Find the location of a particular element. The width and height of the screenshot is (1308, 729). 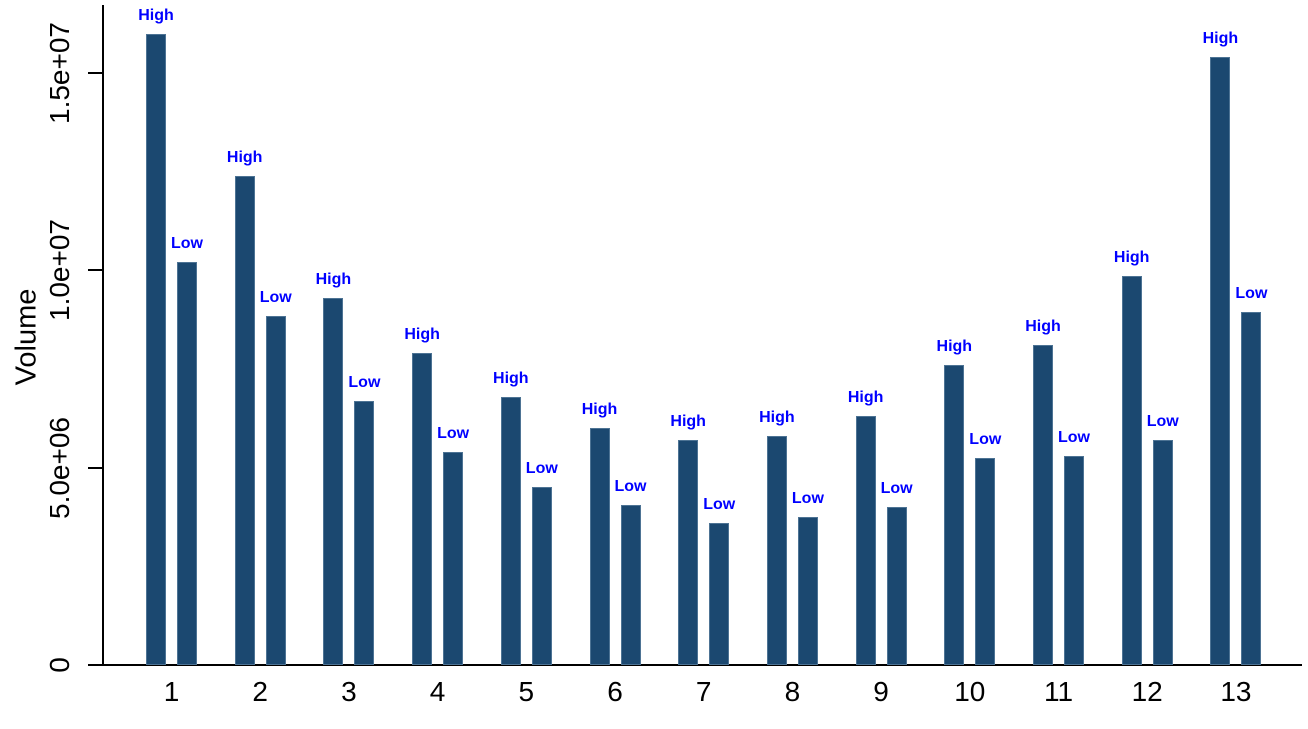

bar-label-low-4: Low is located at coordinates (453, 433).